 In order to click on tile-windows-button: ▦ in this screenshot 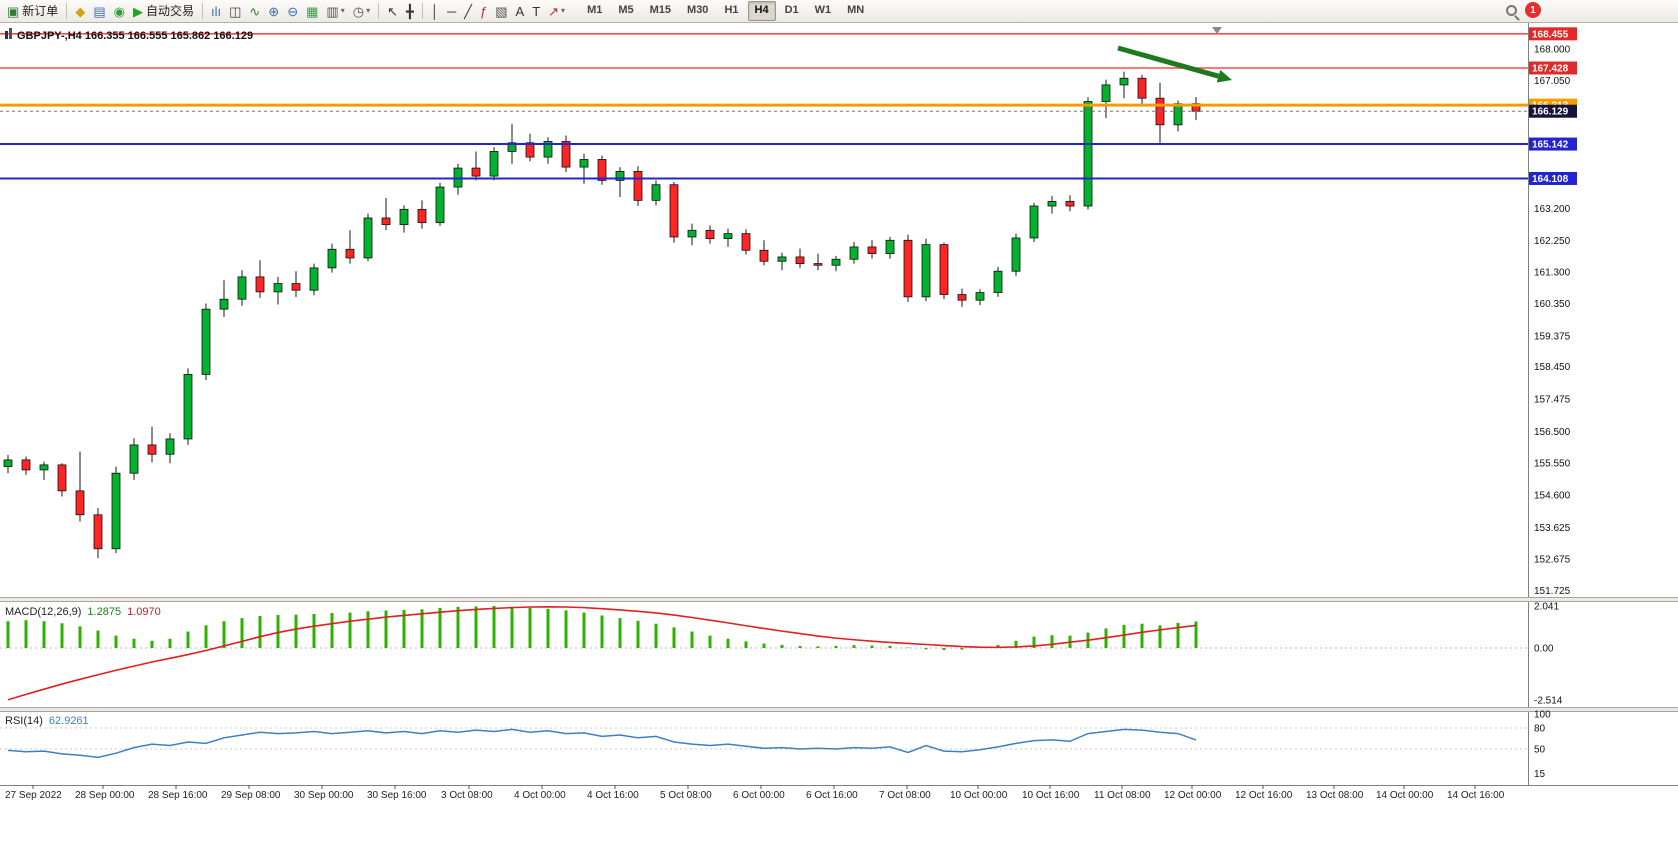, I will do `click(312, 11)`.